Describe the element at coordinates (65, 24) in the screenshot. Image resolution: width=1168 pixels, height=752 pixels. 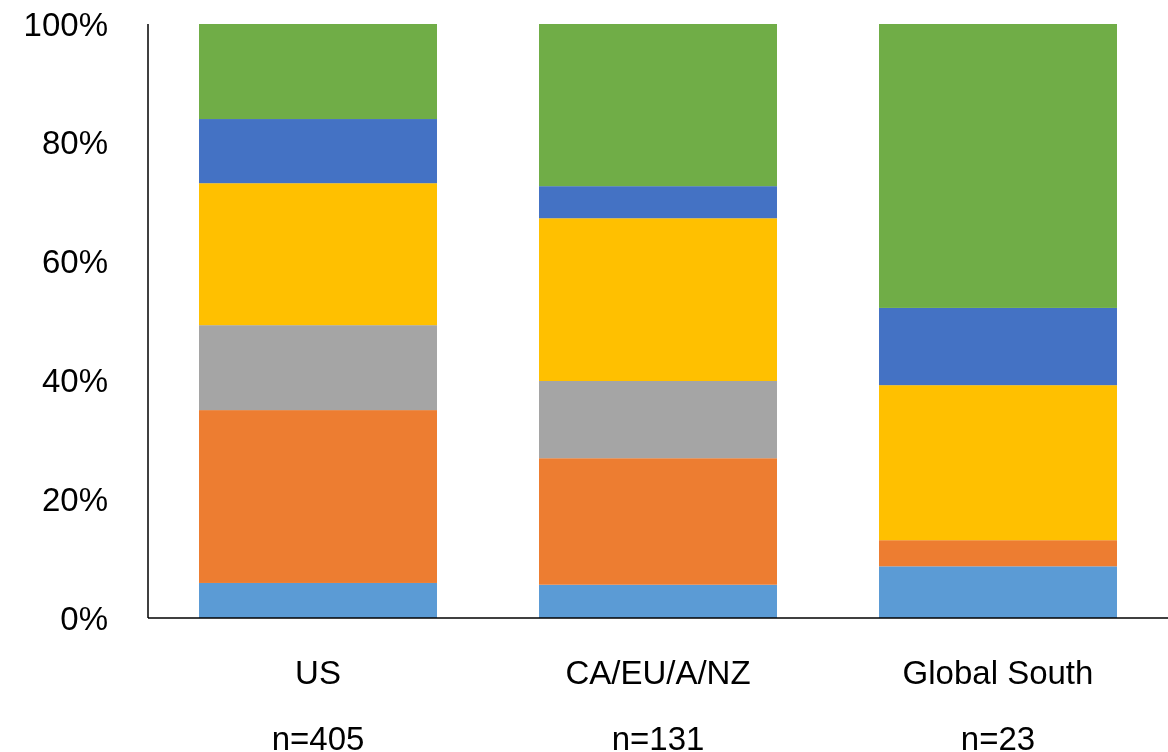
I see `y-tick-label: 100%` at that location.